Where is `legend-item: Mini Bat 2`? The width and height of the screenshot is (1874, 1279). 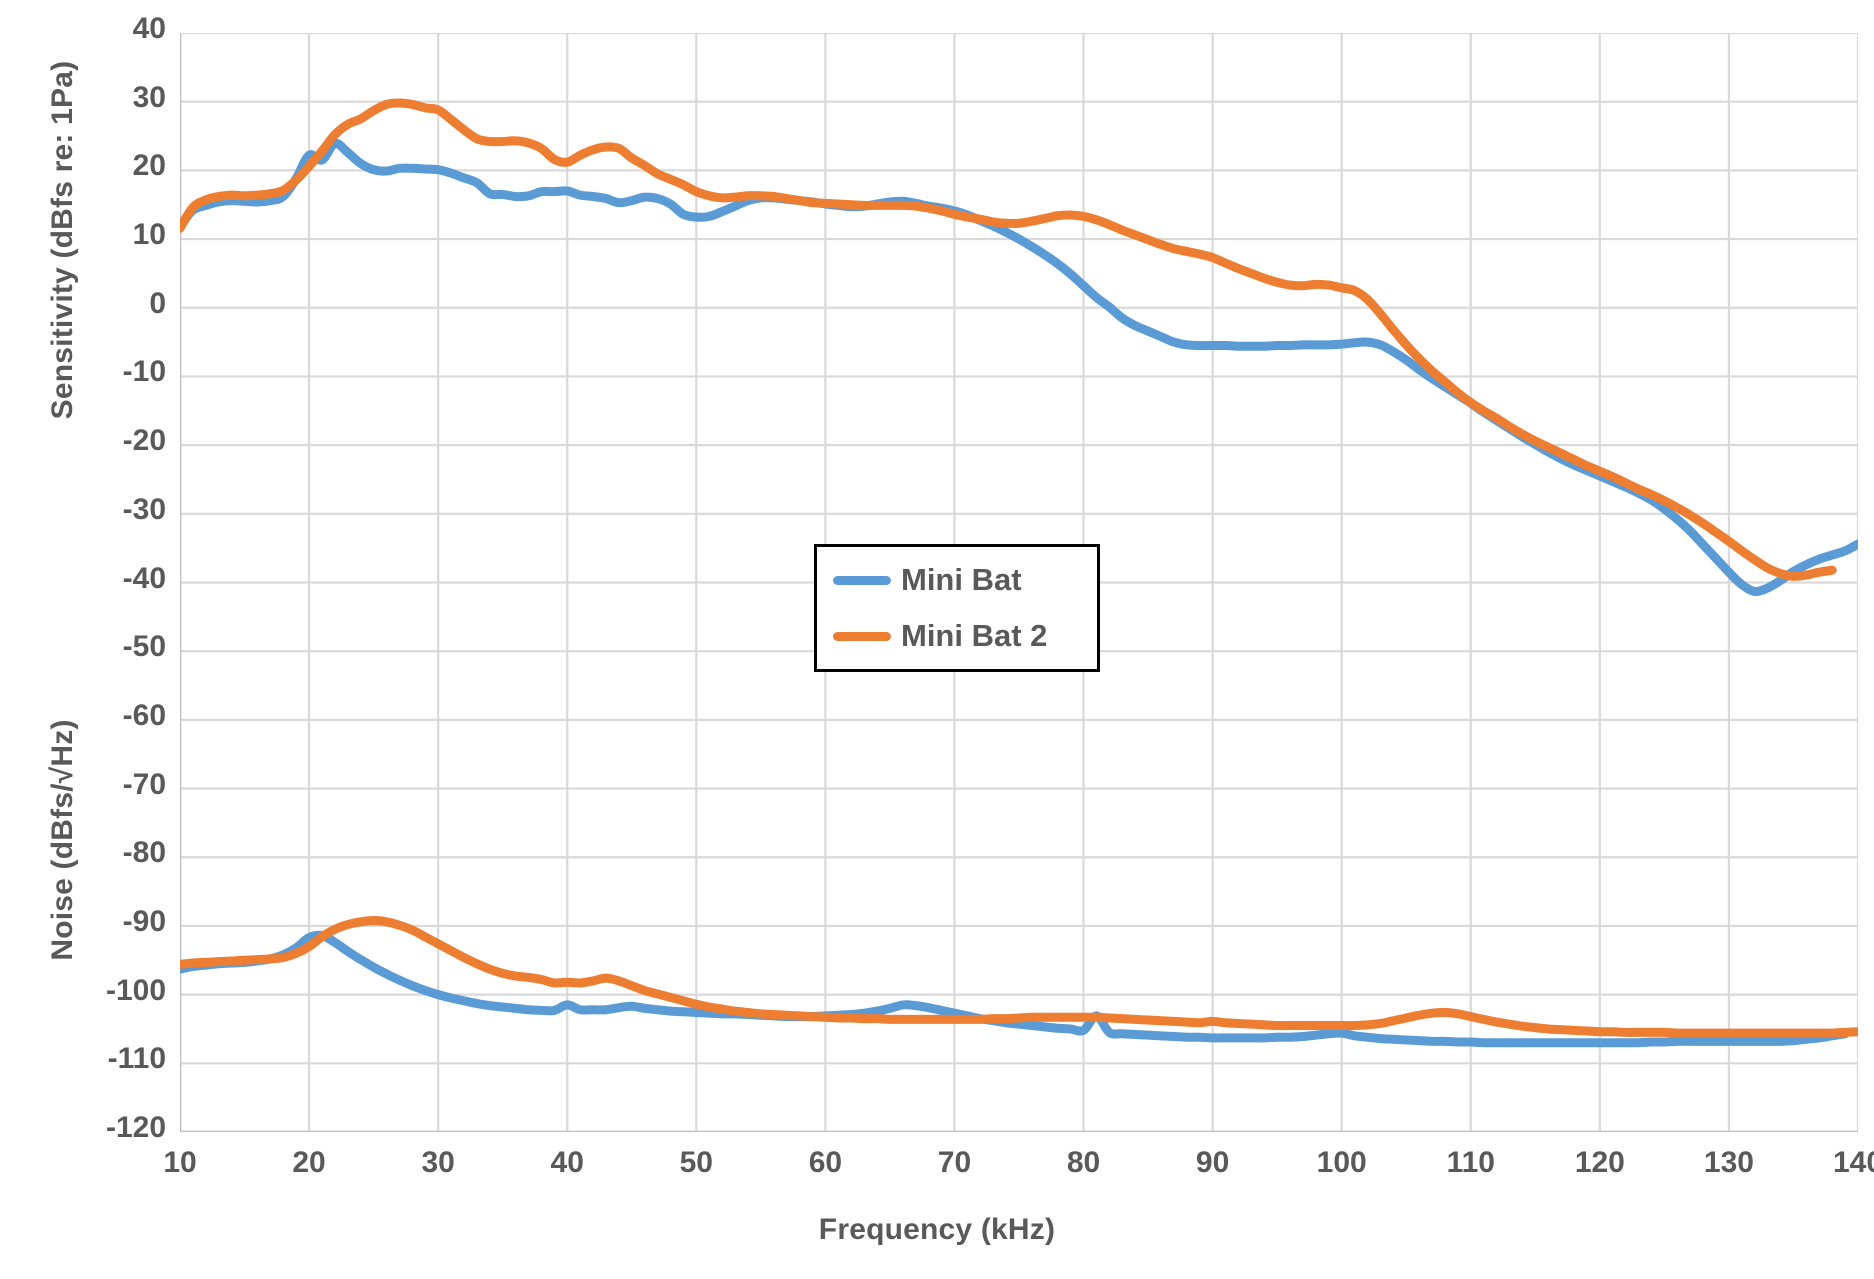
legend-item: Mini Bat 2 is located at coordinates (957, 636).